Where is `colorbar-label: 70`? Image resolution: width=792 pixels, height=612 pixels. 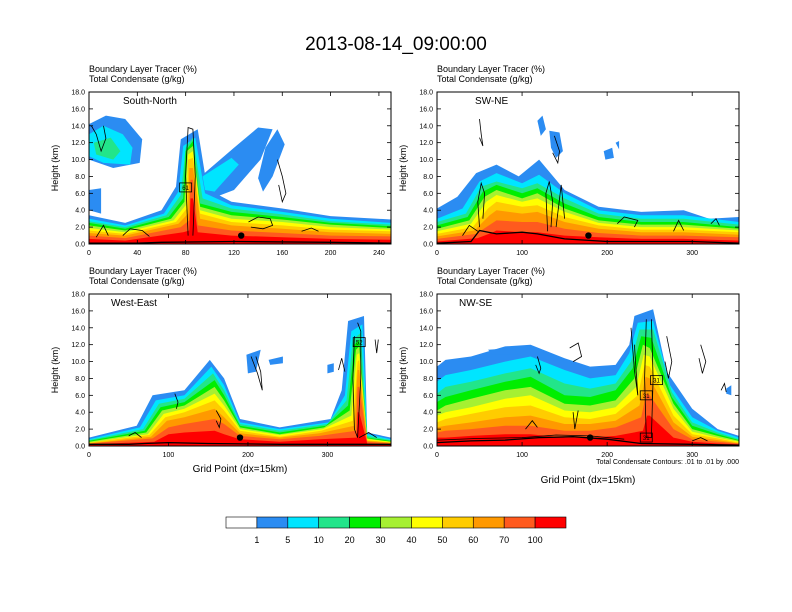 colorbar-label: 70 is located at coordinates (504, 540).